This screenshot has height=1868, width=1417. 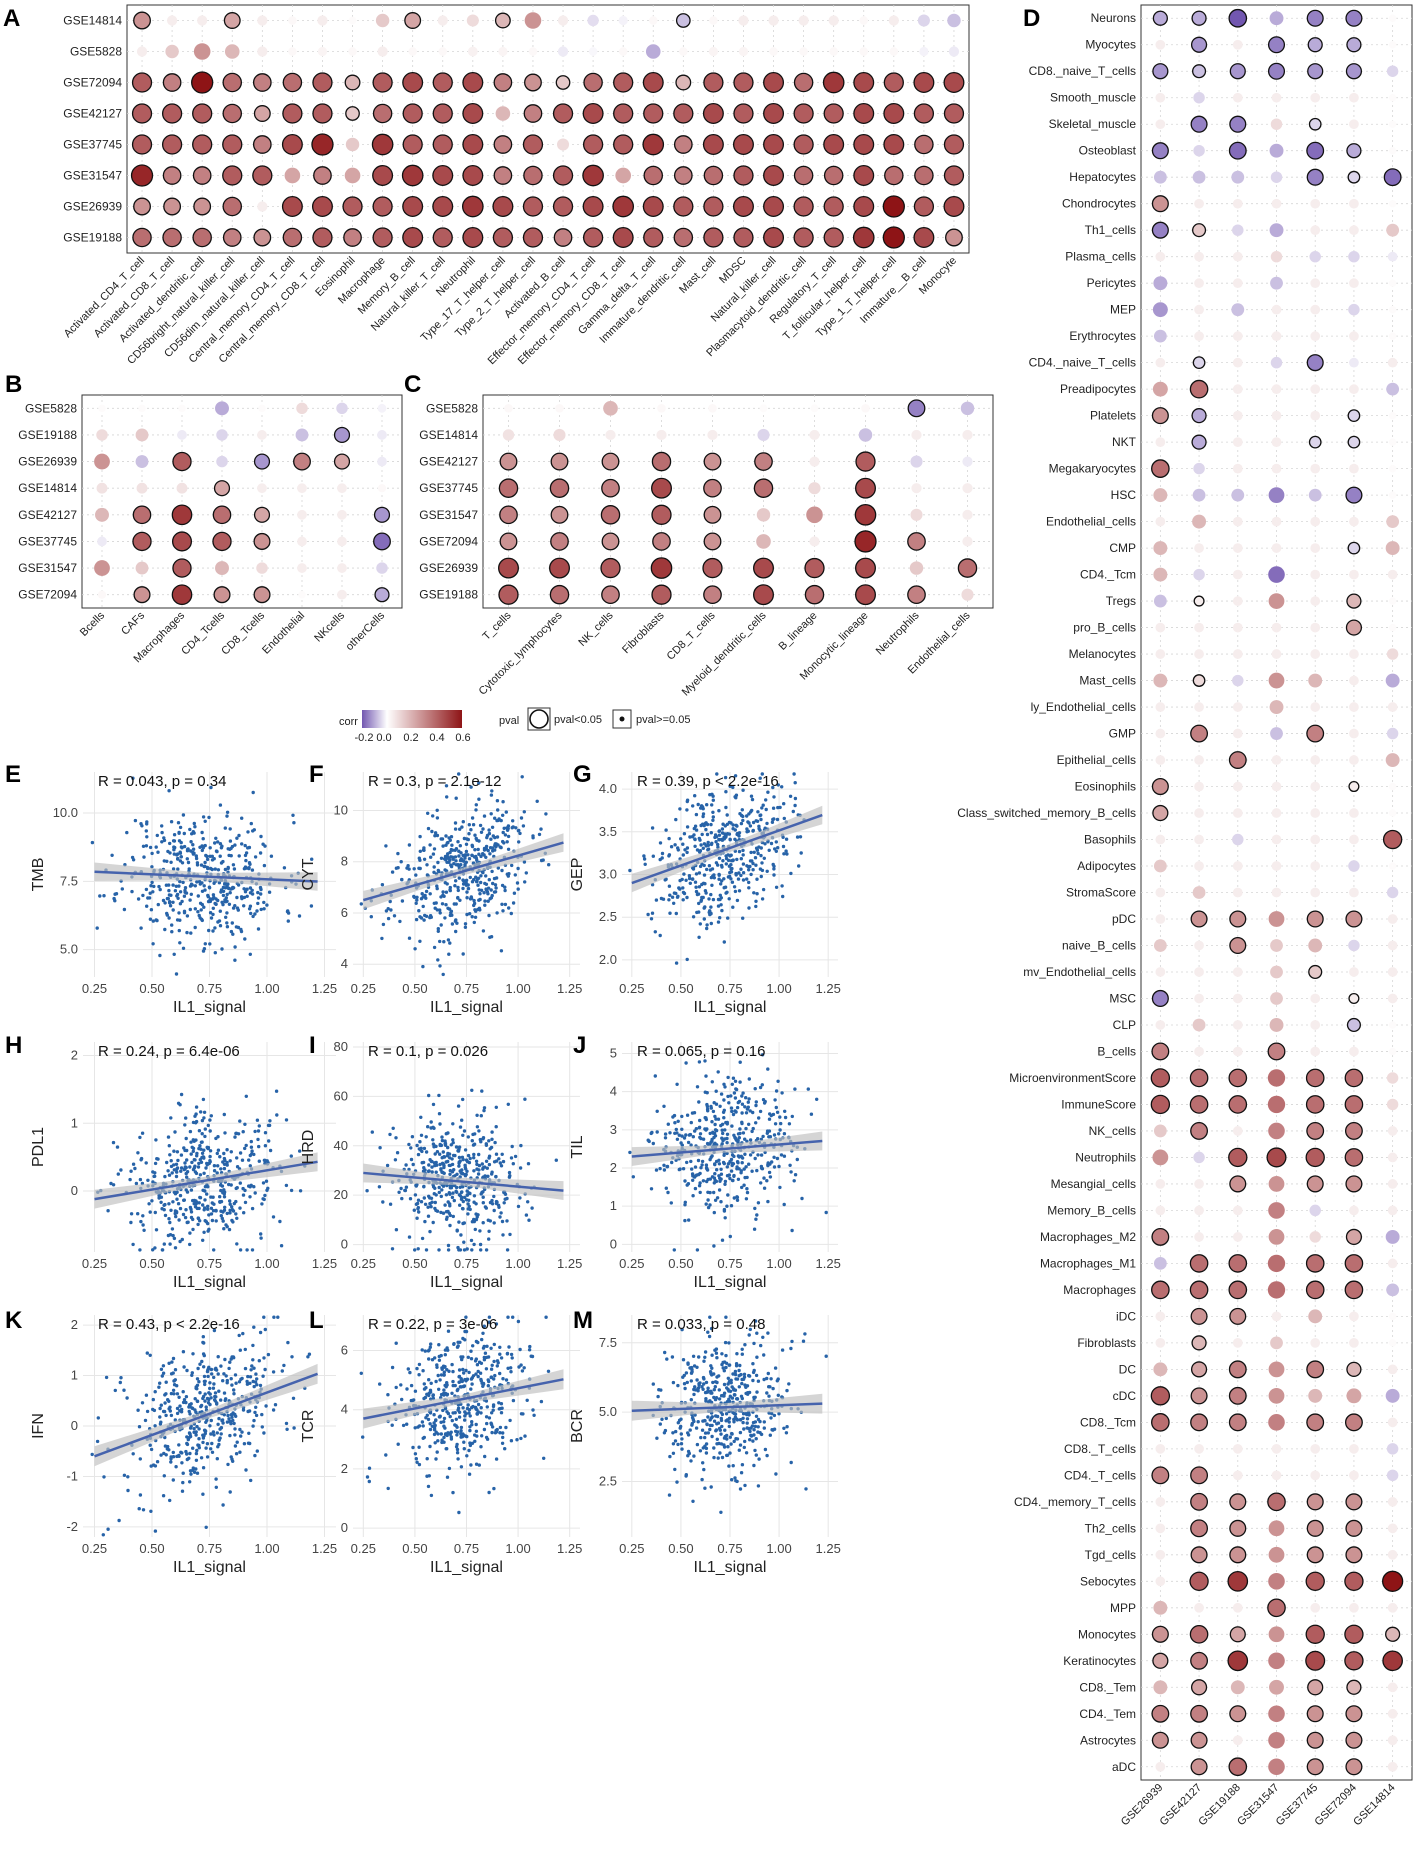 I want to click on row-label: B_cells, so click(x=1116, y=1051).